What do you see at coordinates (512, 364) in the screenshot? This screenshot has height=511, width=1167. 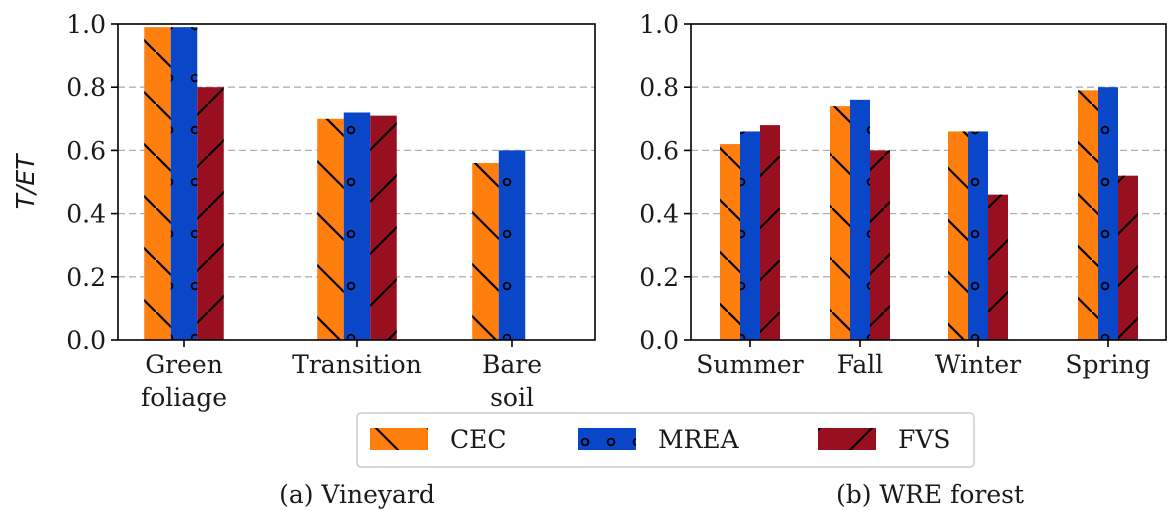 I see `x-tick-label: Bare` at bounding box center [512, 364].